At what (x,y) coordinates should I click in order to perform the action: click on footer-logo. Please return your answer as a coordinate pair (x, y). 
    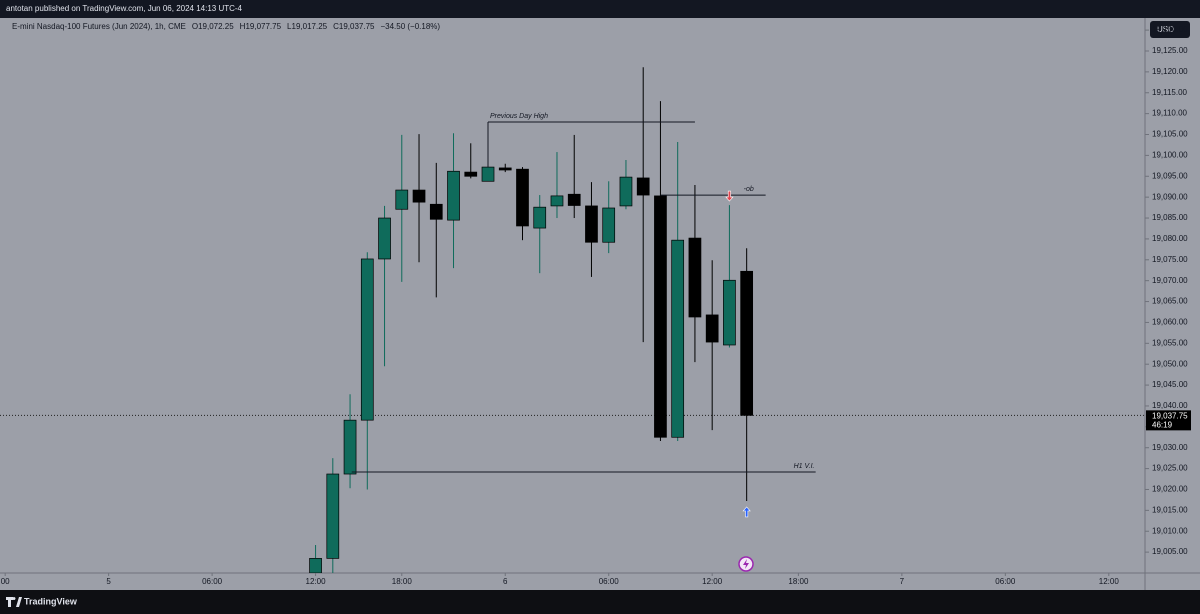
    Looking at the image, I should click on (14, 602).